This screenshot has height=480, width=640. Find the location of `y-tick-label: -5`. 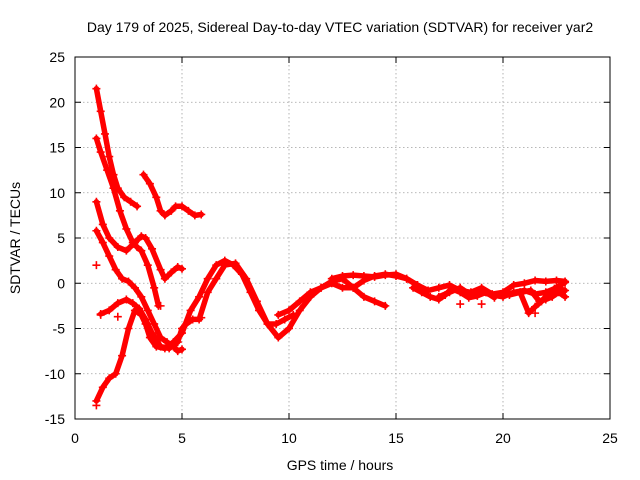

y-tick-label: -5 is located at coordinates (59, 329).